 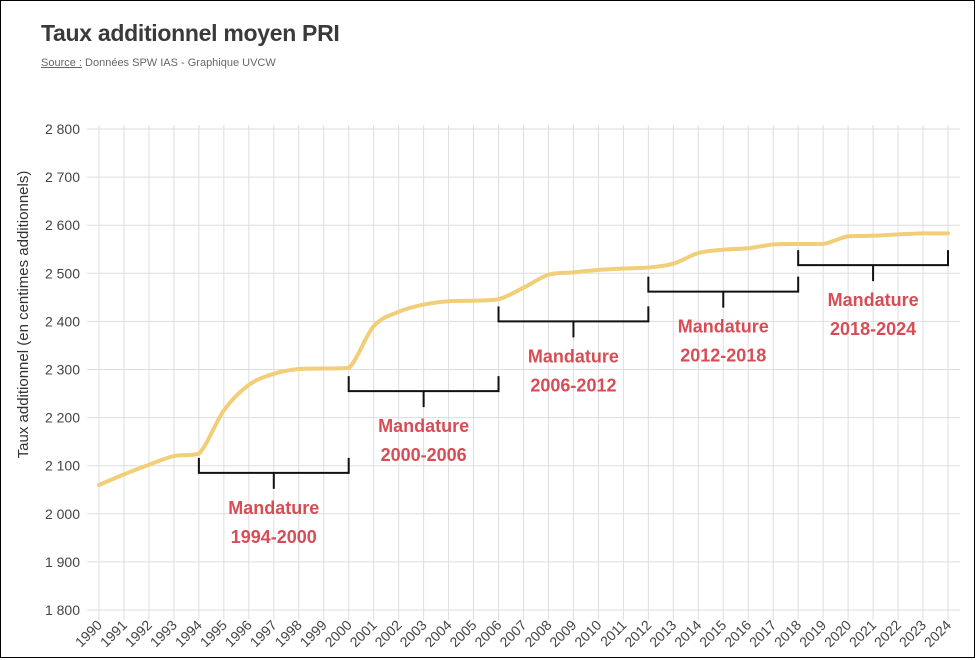 What do you see at coordinates (662, 633) in the screenshot?
I see `x-tick-label: 2013` at bounding box center [662, 633].